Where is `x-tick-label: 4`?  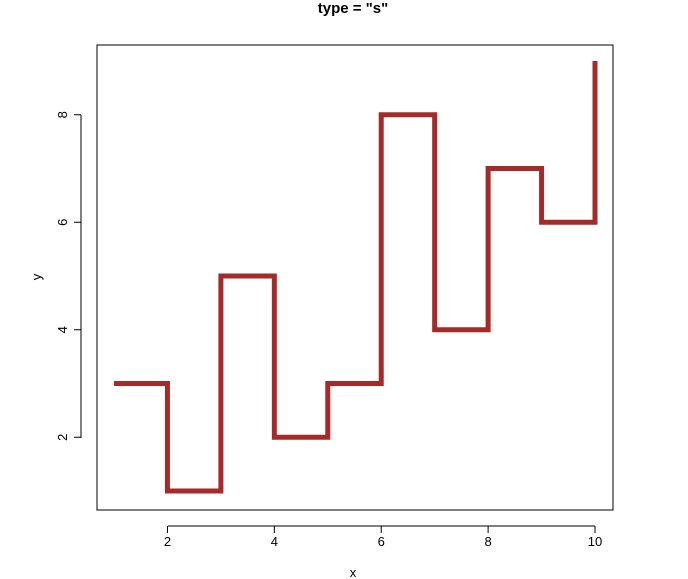 x-tick-label: 4 is located at coordinates (274, 541).